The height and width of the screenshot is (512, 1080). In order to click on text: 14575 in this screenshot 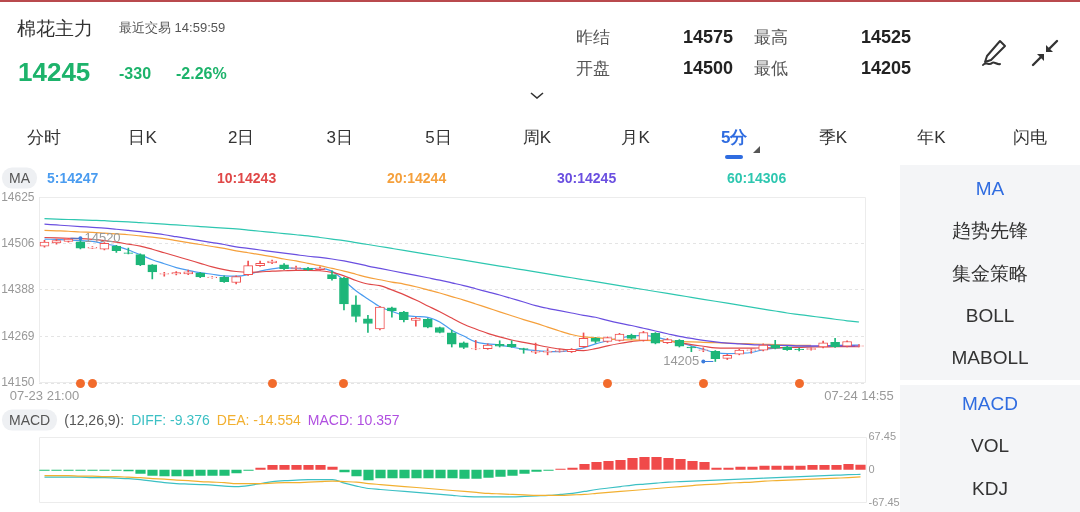, I will do `click(708, 38)`.